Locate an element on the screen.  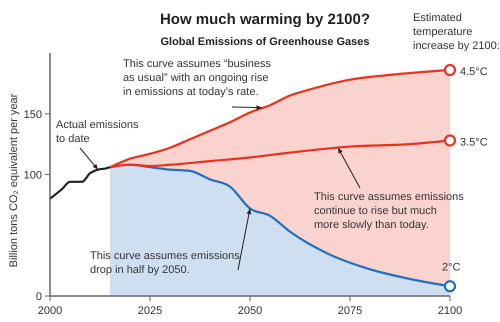
y-tick-label: 100 is located at coordinates (33, 176).